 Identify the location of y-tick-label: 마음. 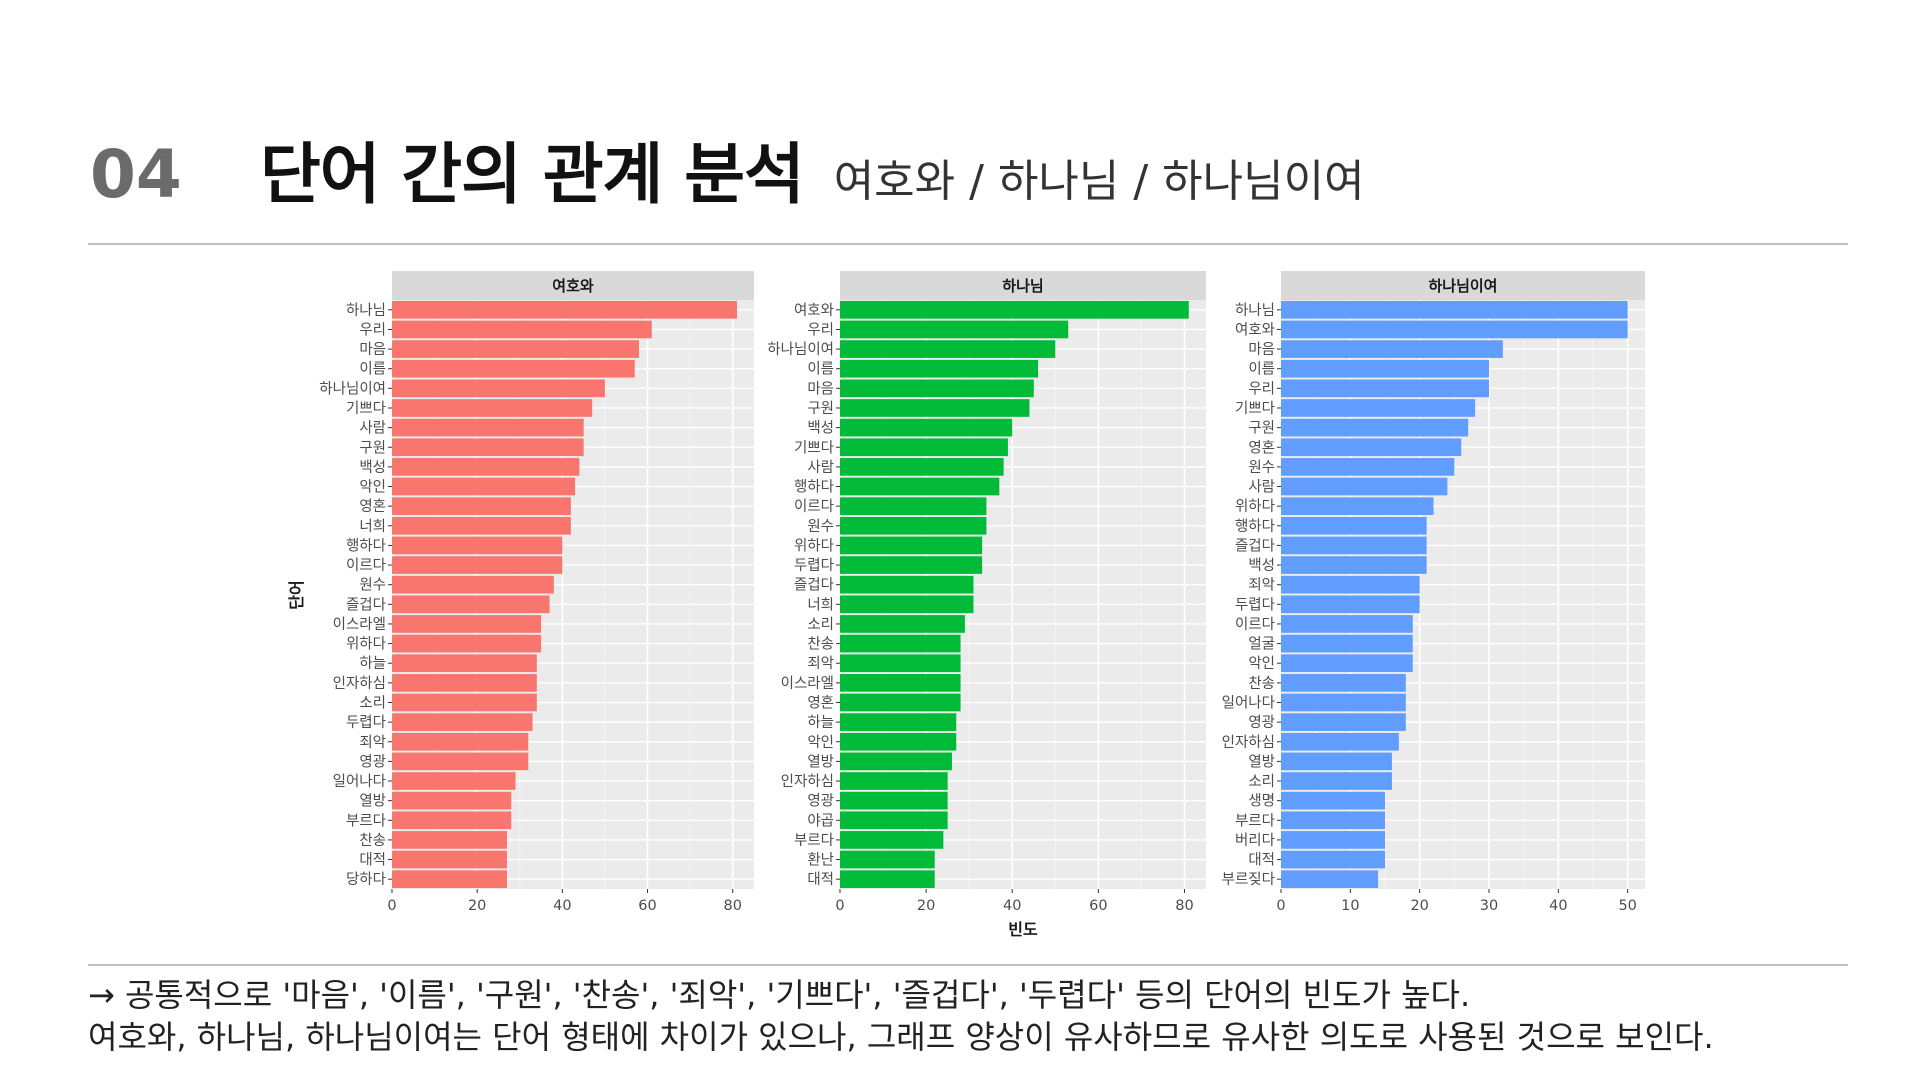
(1261, 349).